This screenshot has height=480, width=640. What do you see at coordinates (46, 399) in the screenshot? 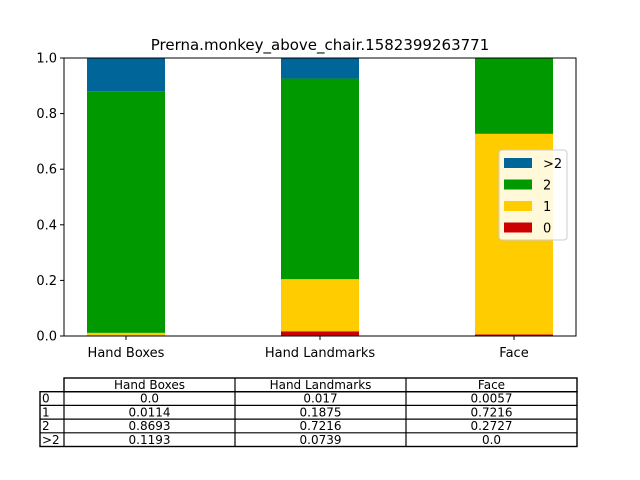
I see `table-row-label: 0` at bounding box center [46, 399].